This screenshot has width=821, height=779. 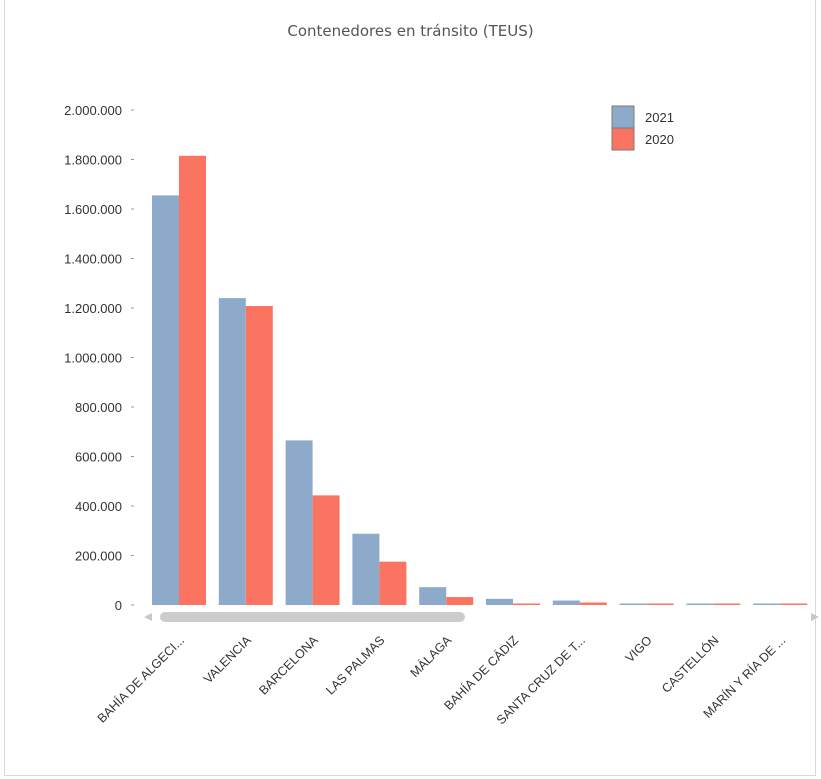 What do you see at coordinates (659, 139) in the screenshot?
I see `legend-label-2020: 2020` at bounding box center [659, 139].